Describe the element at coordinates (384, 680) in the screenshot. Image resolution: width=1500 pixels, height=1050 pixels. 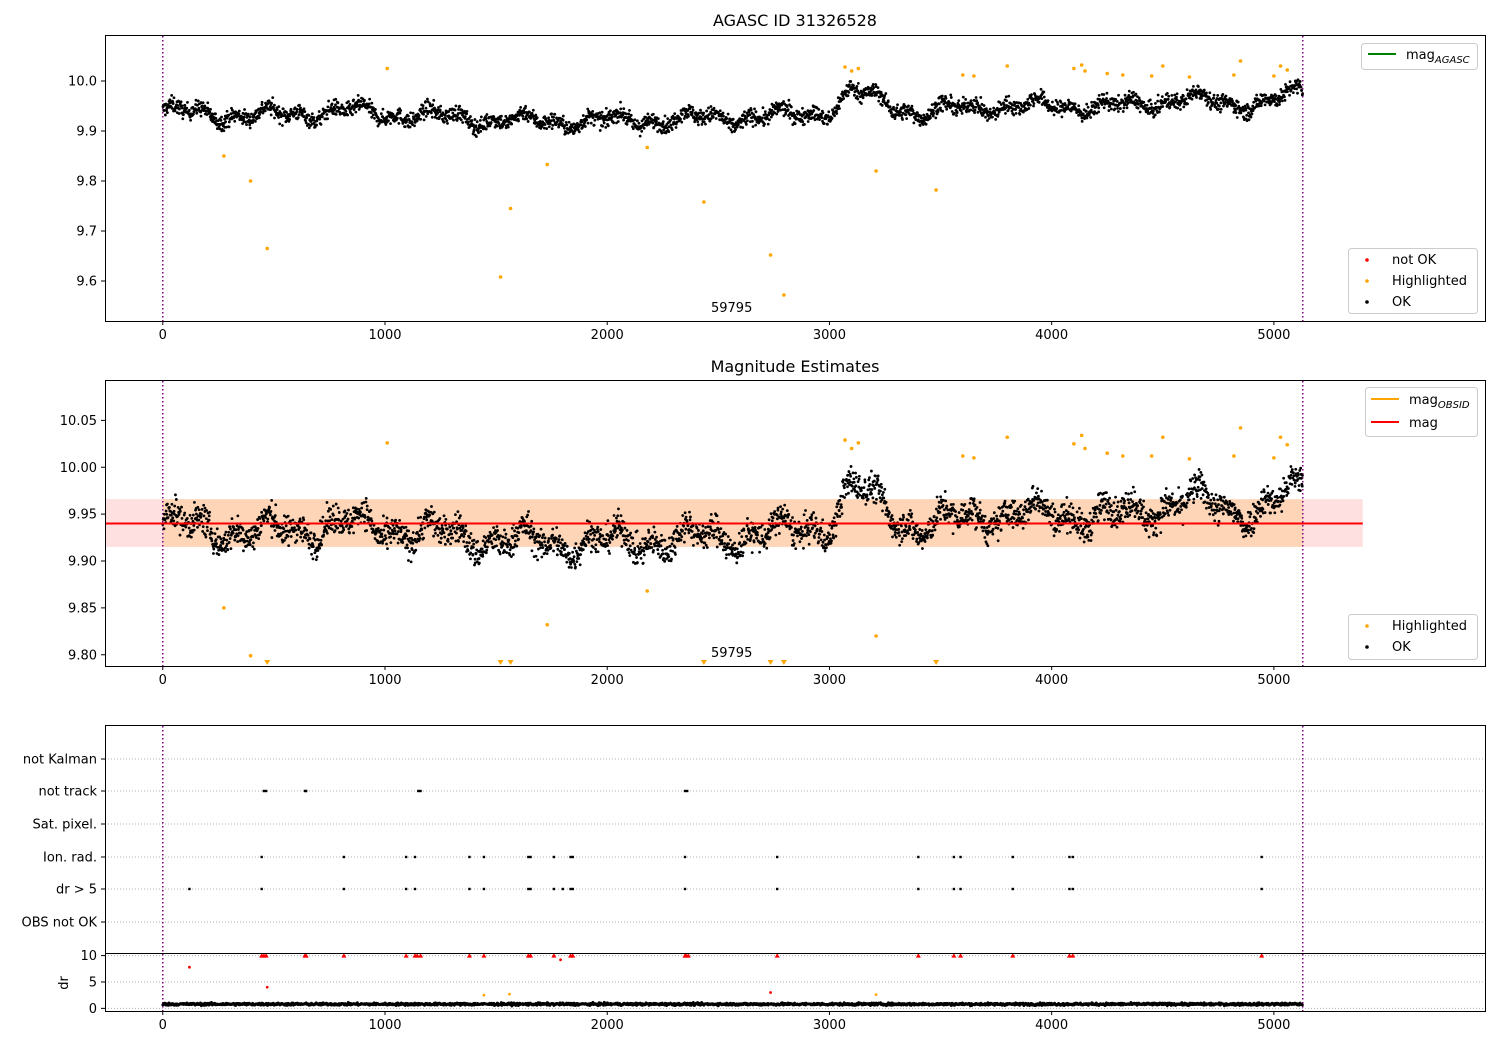
I see `magnitude-x-tick-label: 1000` at that location.